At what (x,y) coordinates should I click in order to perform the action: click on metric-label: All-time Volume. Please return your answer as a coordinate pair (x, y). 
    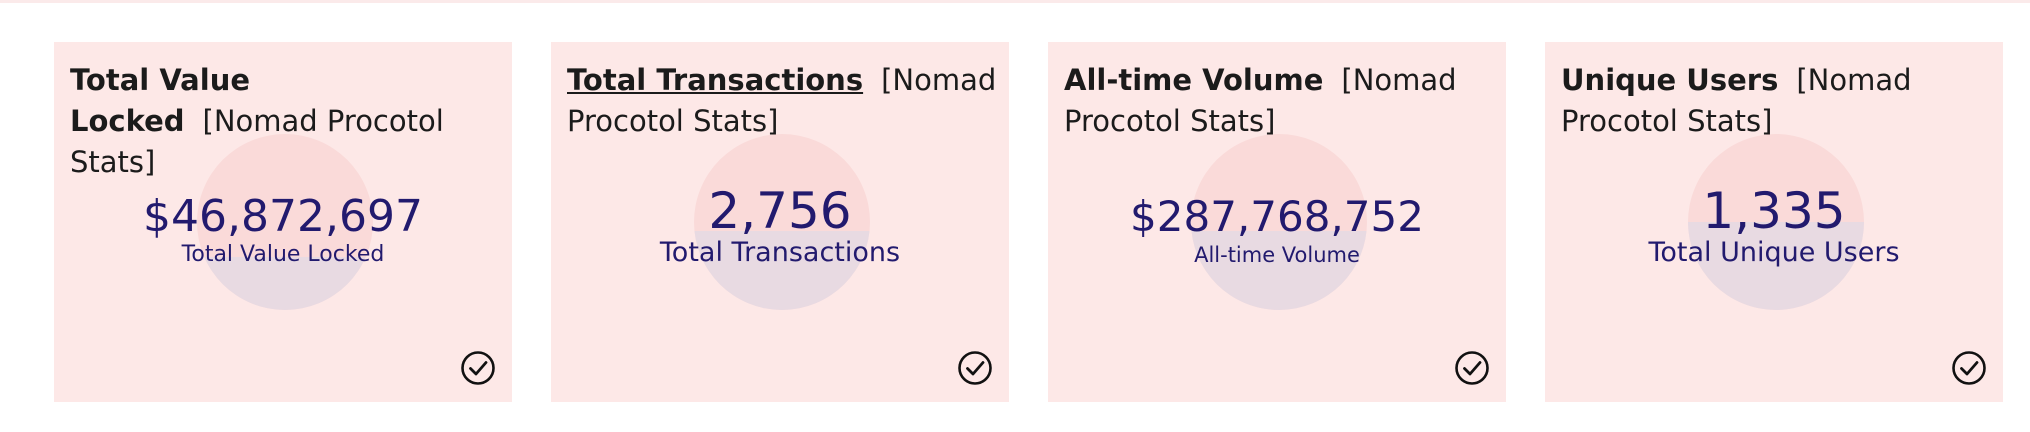
    Looking at the image, I should click on (1277, 255).